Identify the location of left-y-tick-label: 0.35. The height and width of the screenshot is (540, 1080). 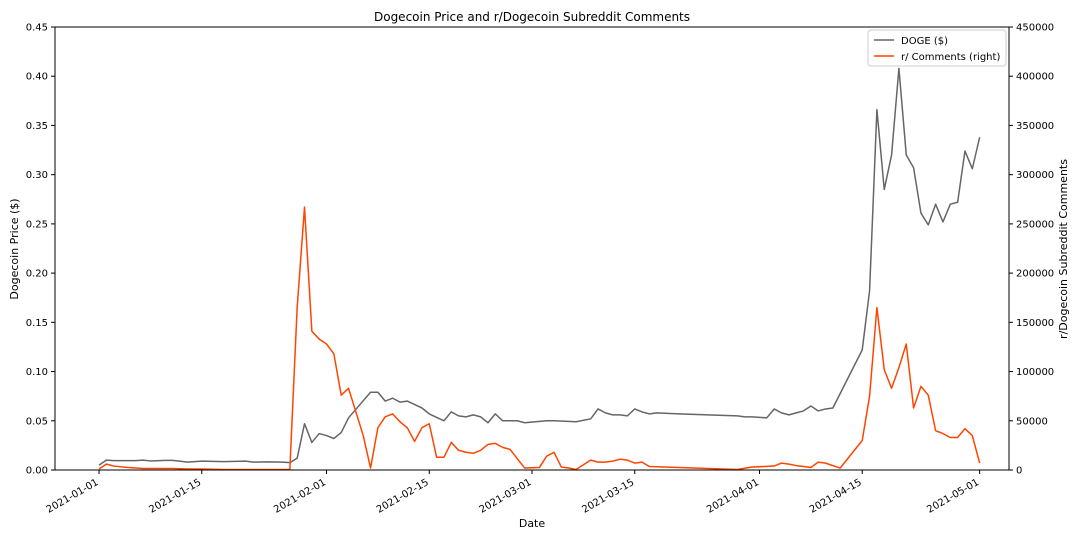
(37, 126).